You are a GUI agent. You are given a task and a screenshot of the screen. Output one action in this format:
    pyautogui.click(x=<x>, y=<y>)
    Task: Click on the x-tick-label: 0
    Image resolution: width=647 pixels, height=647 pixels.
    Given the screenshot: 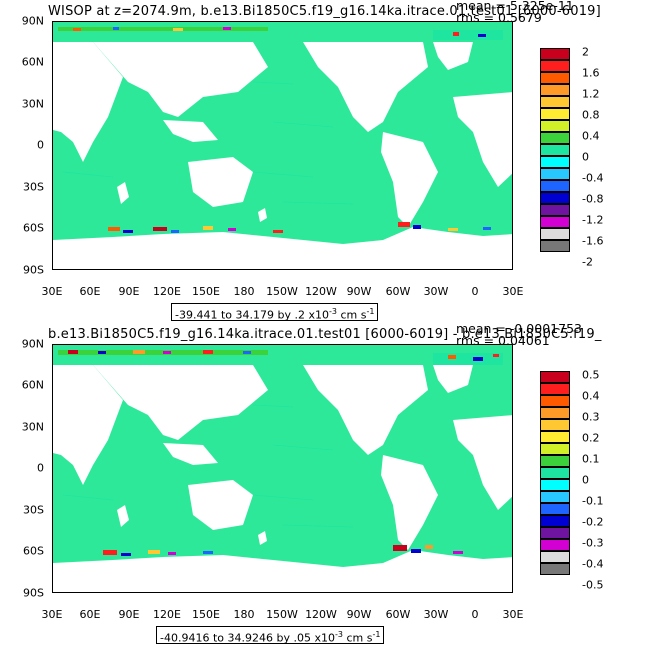 What is the action you would take?
    pyautogui.click(x=475, y=291)
    